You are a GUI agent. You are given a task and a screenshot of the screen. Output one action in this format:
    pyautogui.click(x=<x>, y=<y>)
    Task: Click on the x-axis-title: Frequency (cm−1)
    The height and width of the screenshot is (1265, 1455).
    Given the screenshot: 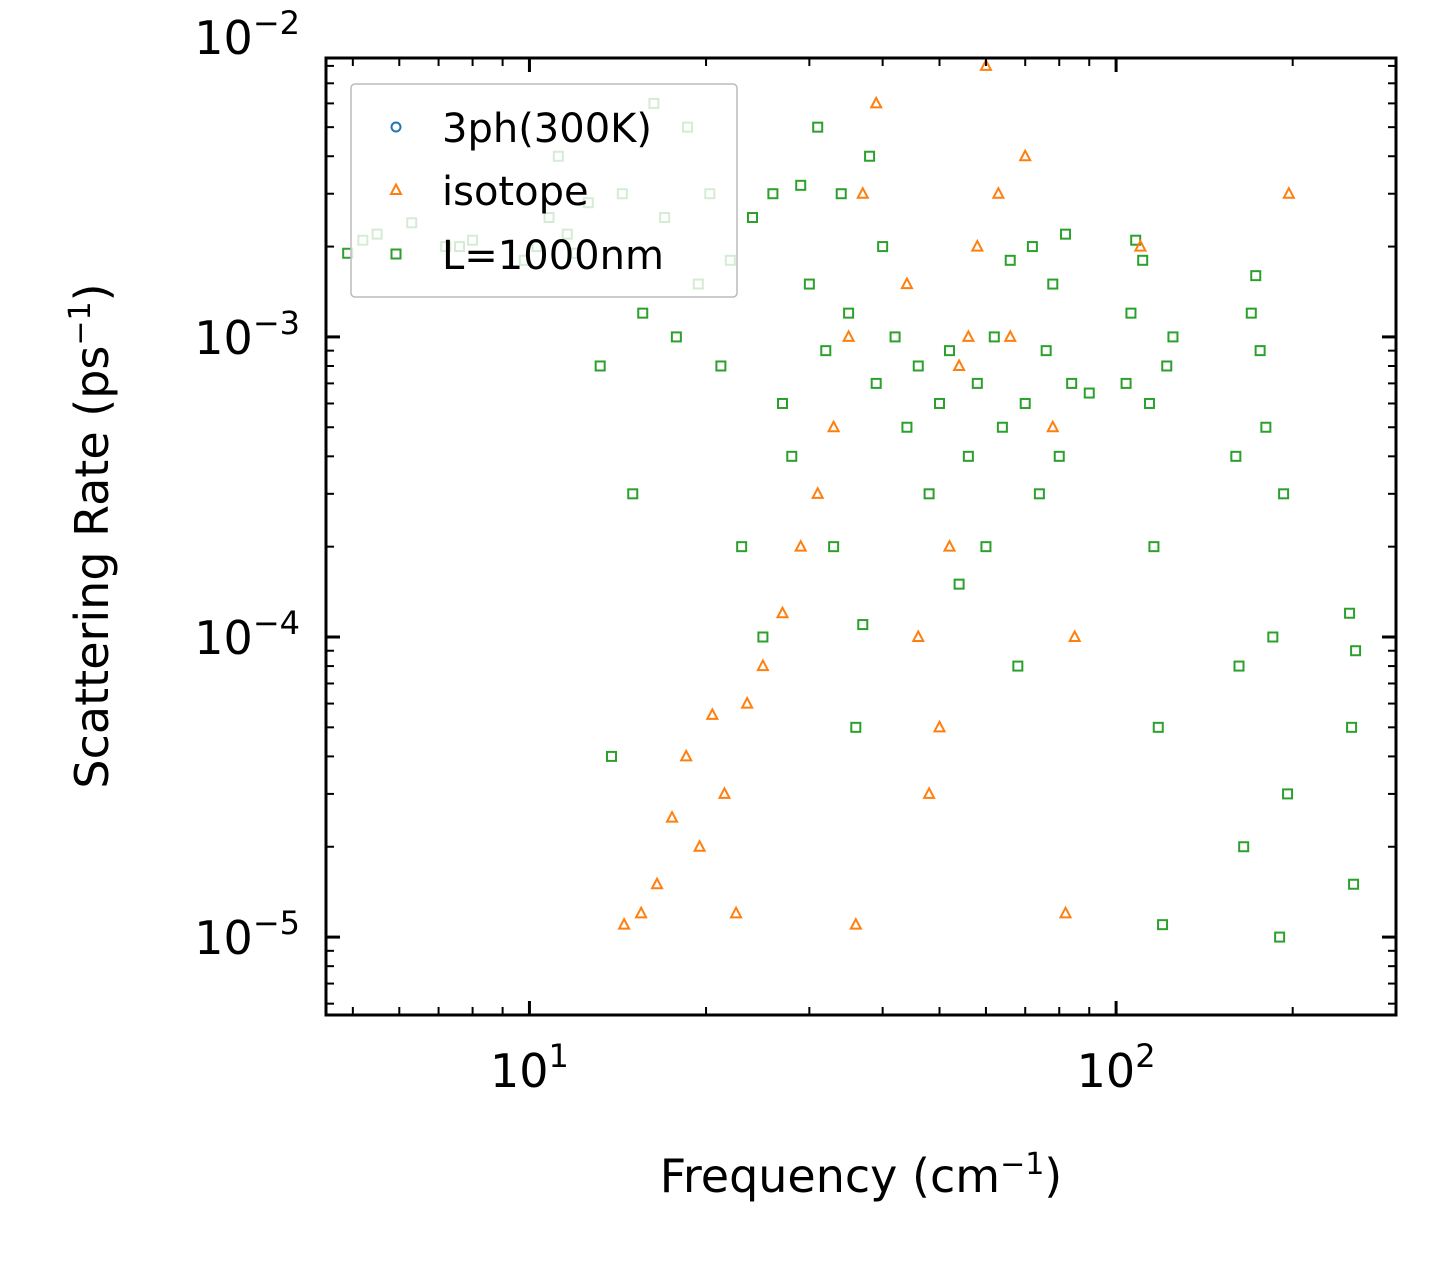 What is the action you would take?
    pyautogui.click(x=861, y=1175)
    